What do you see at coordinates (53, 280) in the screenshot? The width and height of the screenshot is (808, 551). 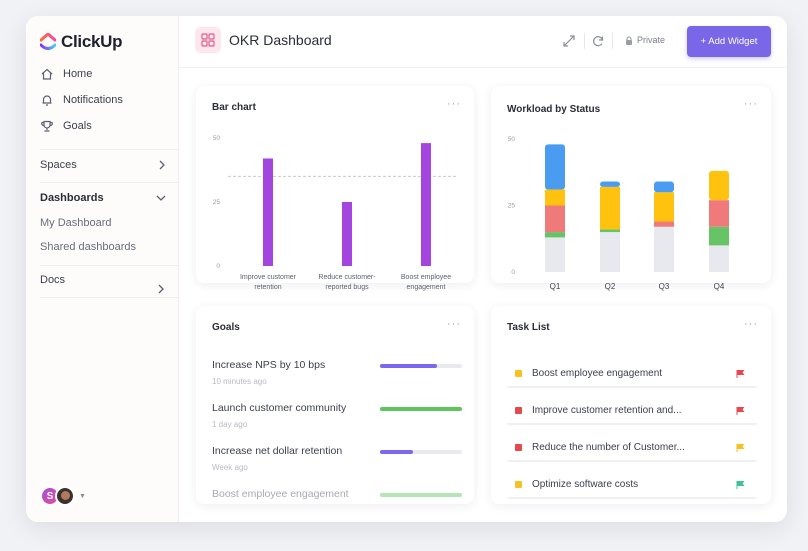 I see `docs-label: Docs` at bounding box center [53, 280].